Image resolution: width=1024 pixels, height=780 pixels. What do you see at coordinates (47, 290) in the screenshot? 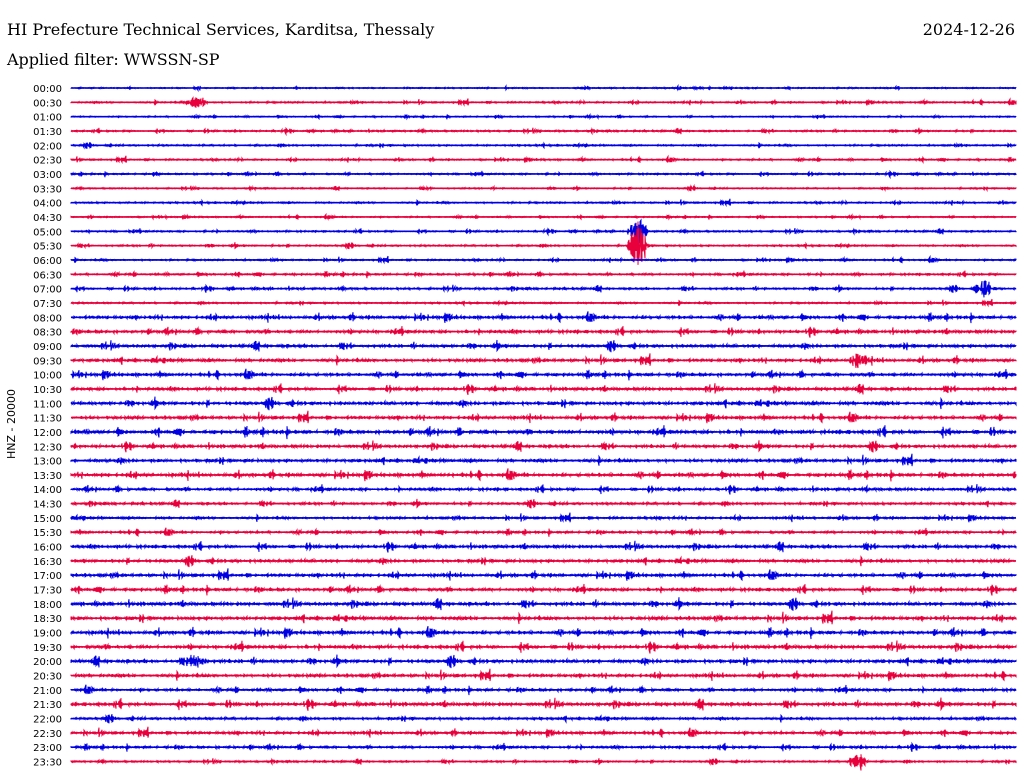
I see `row-label: 07:00` at bounding box center [47, 290].